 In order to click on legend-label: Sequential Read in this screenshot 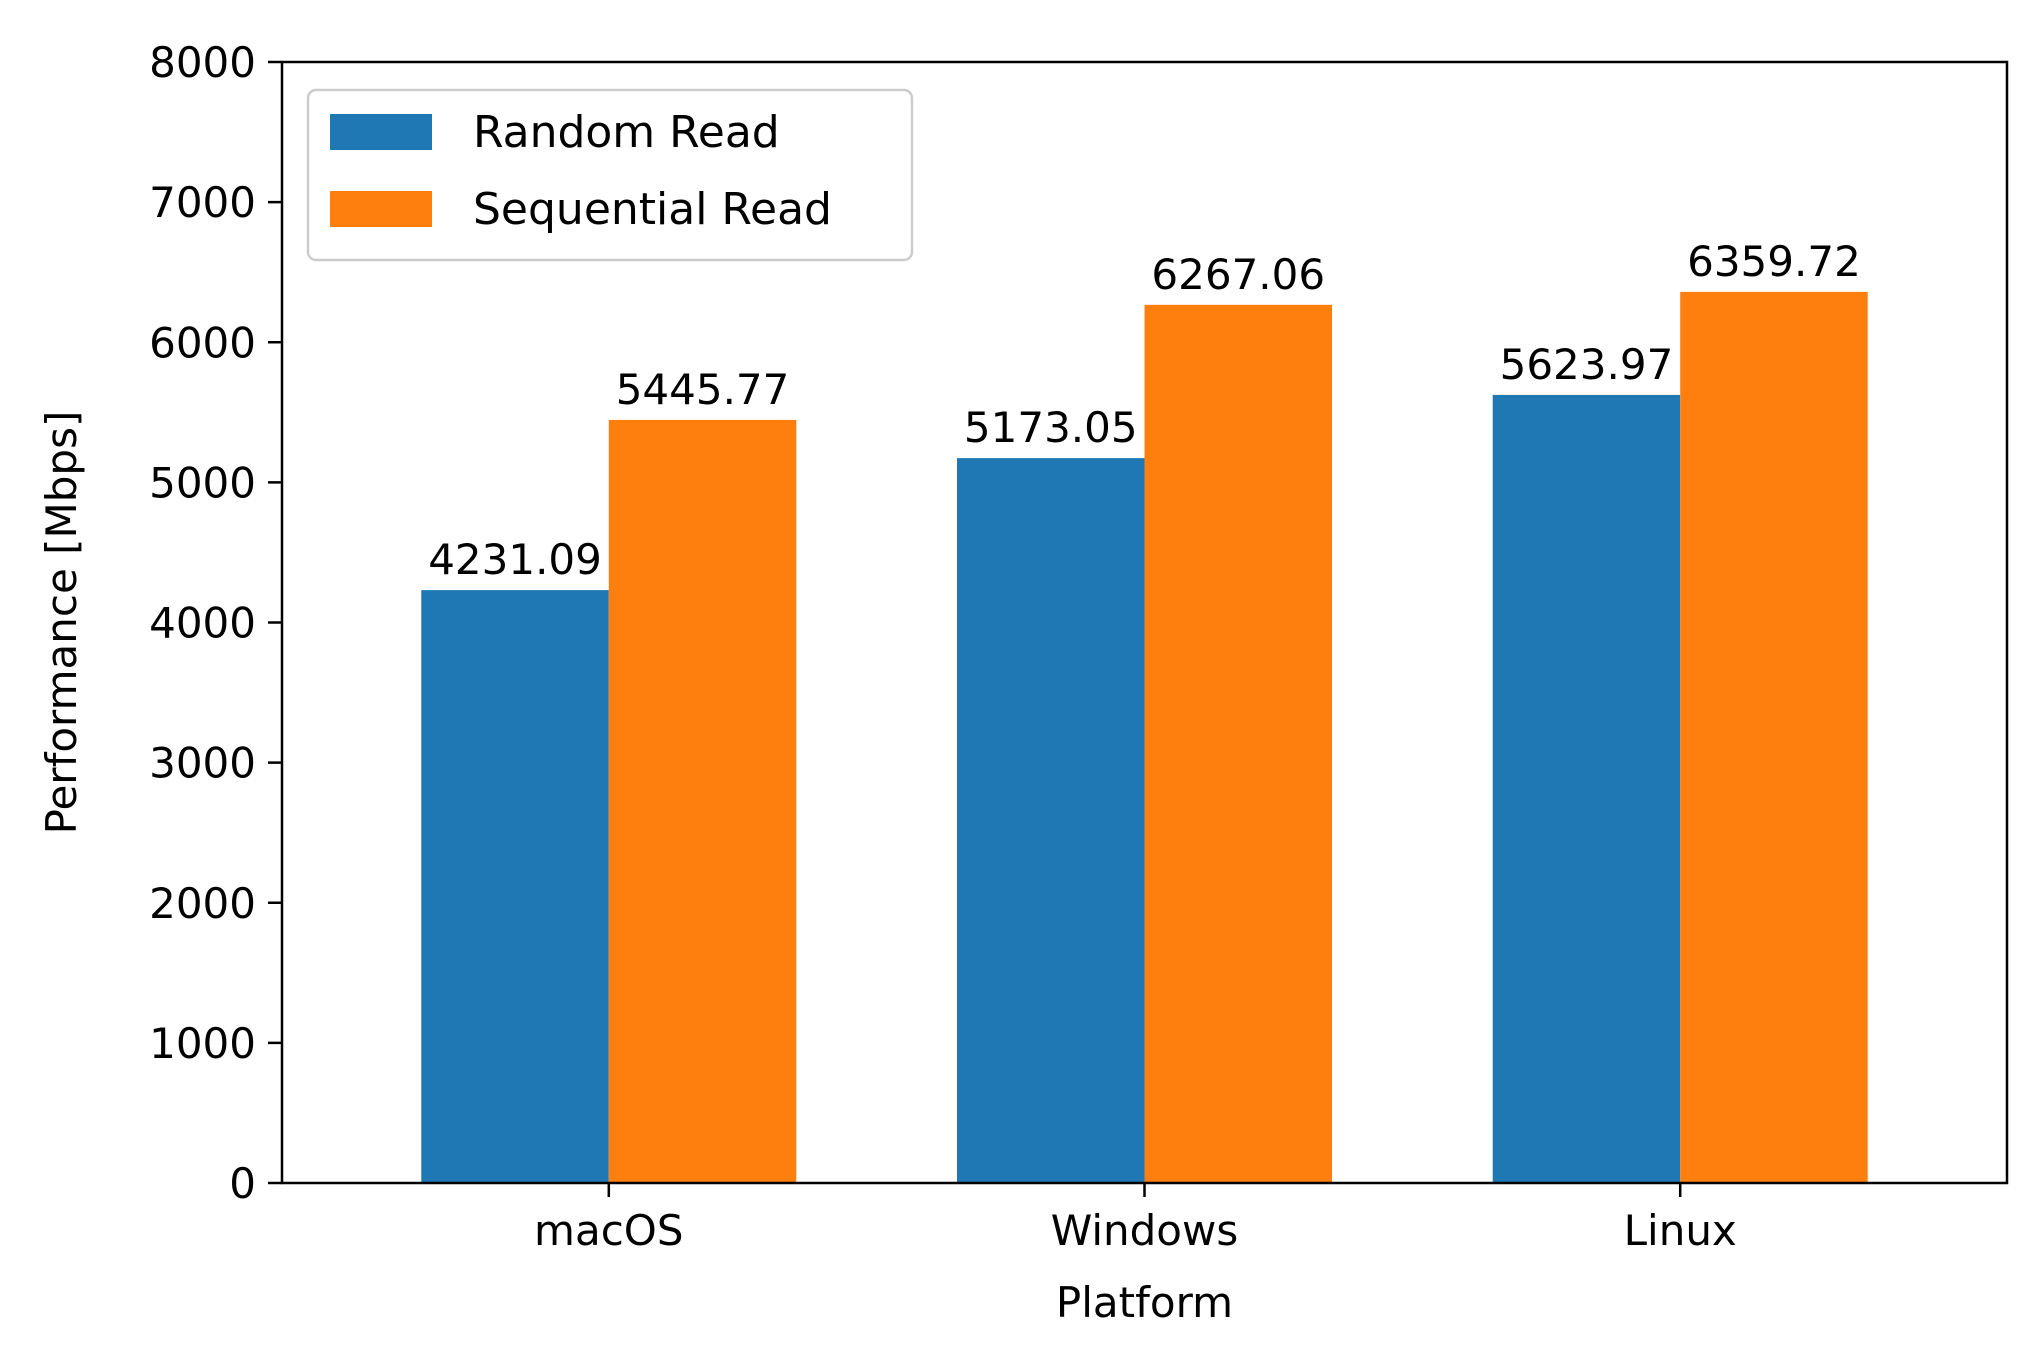, I will do `click(652, 209)`.